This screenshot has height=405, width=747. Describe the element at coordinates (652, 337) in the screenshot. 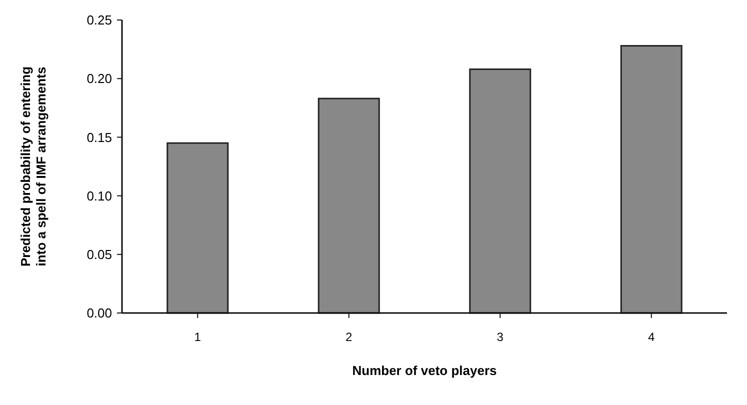

I see `x-tick-label: 4` at that location.